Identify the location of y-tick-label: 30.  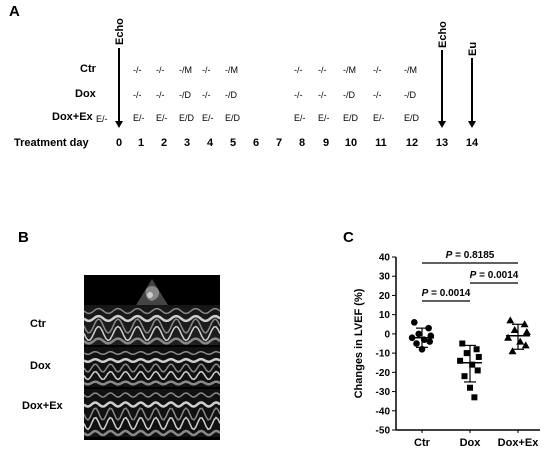
(385, 277).